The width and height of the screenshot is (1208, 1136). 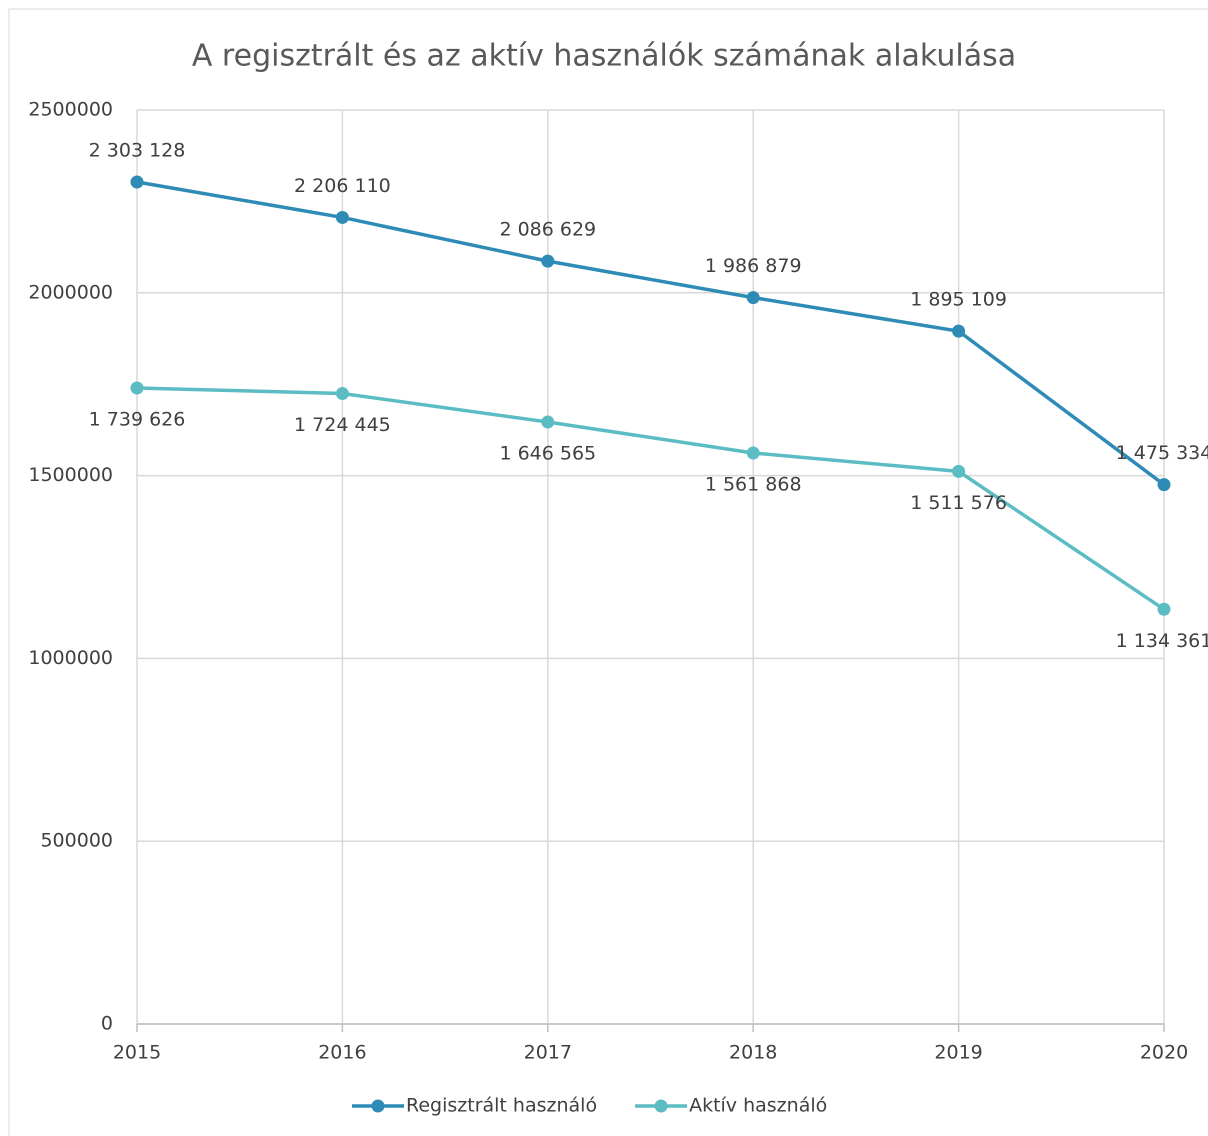 What do you see at coordinates (342, 425) in the screenshot?
I see `data-label: 1 724 445` at bounding box center [342, 425].